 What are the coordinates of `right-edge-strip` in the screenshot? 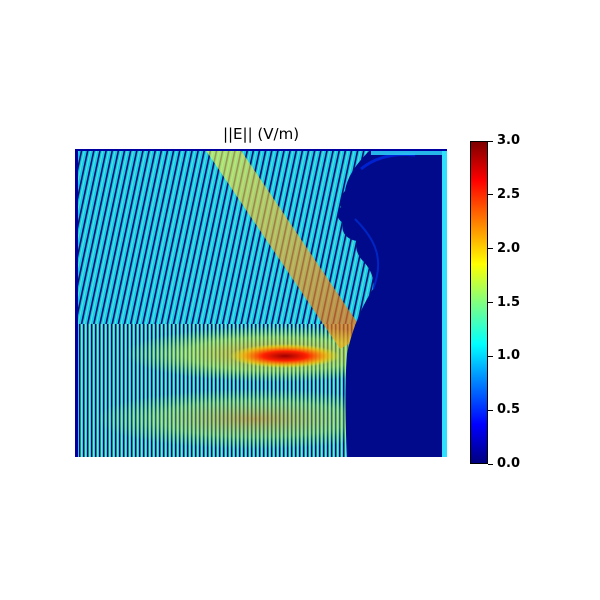 It's located at (444, 303).